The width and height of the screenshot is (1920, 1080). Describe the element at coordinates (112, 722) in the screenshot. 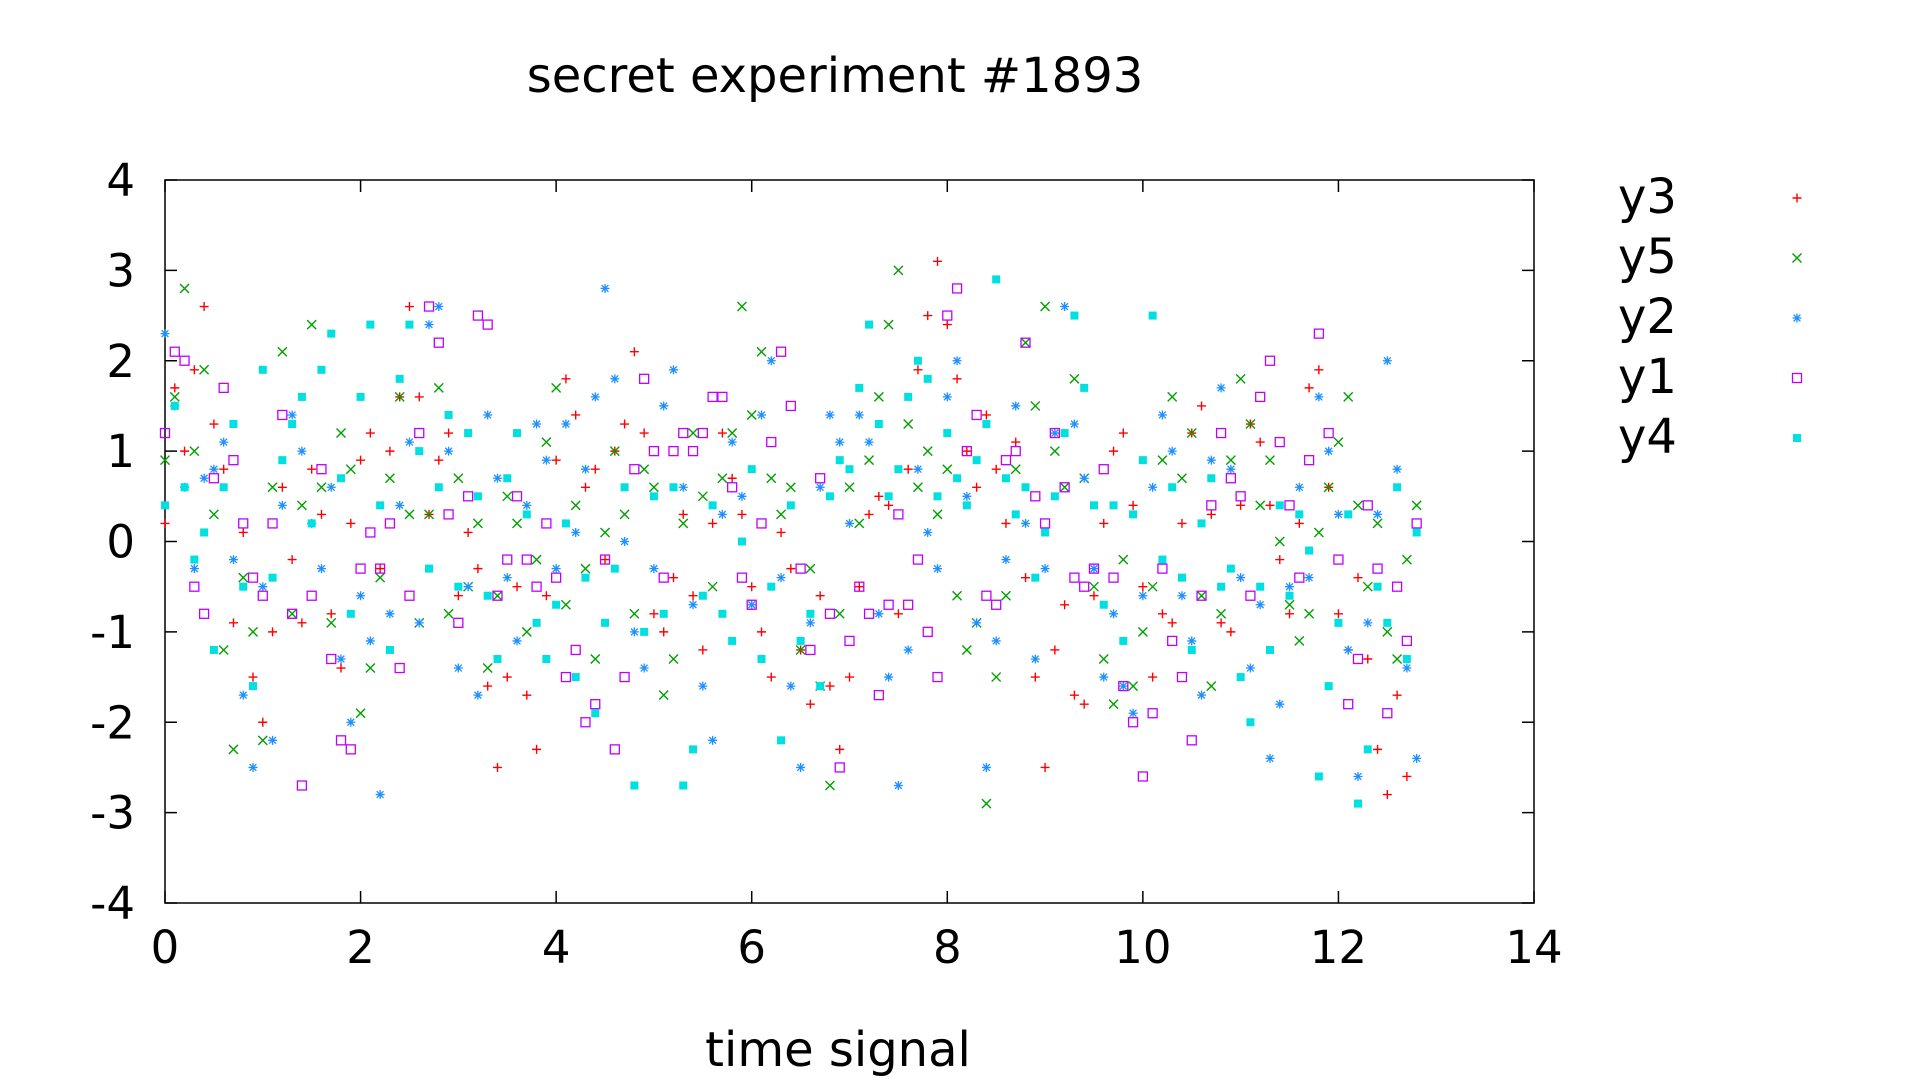

I see `y-tick-label: -2` at that location.